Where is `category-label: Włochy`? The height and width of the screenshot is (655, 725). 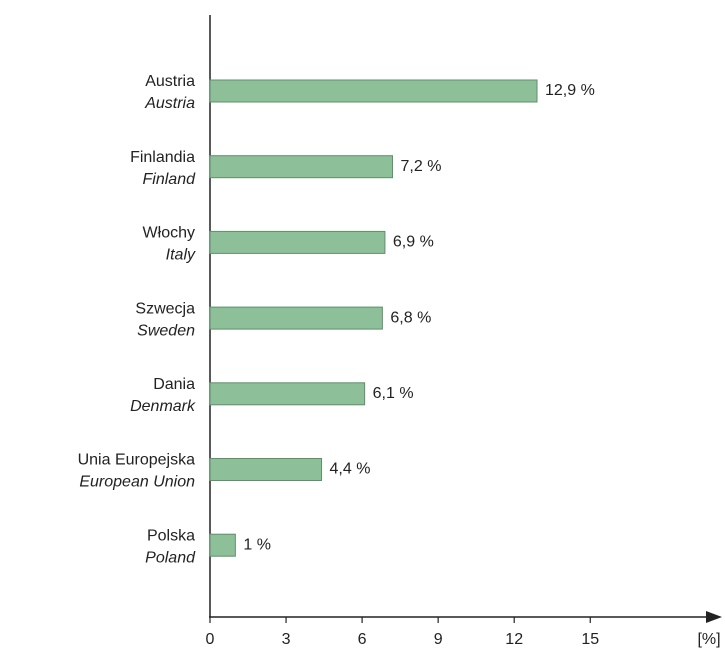
category-label: Włochy is located at coordinates (169, 233).